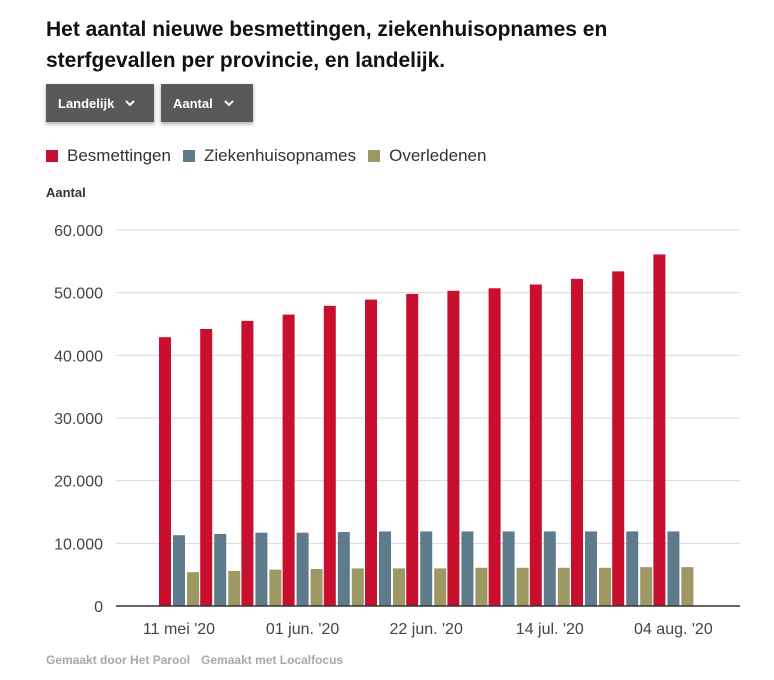 The height and width of the screenshot is (680, 774). What do you see at coordinates (66, 192) in the screenshot?
I see `y-axis-label: Aantal` at bounding box center [66, 192].